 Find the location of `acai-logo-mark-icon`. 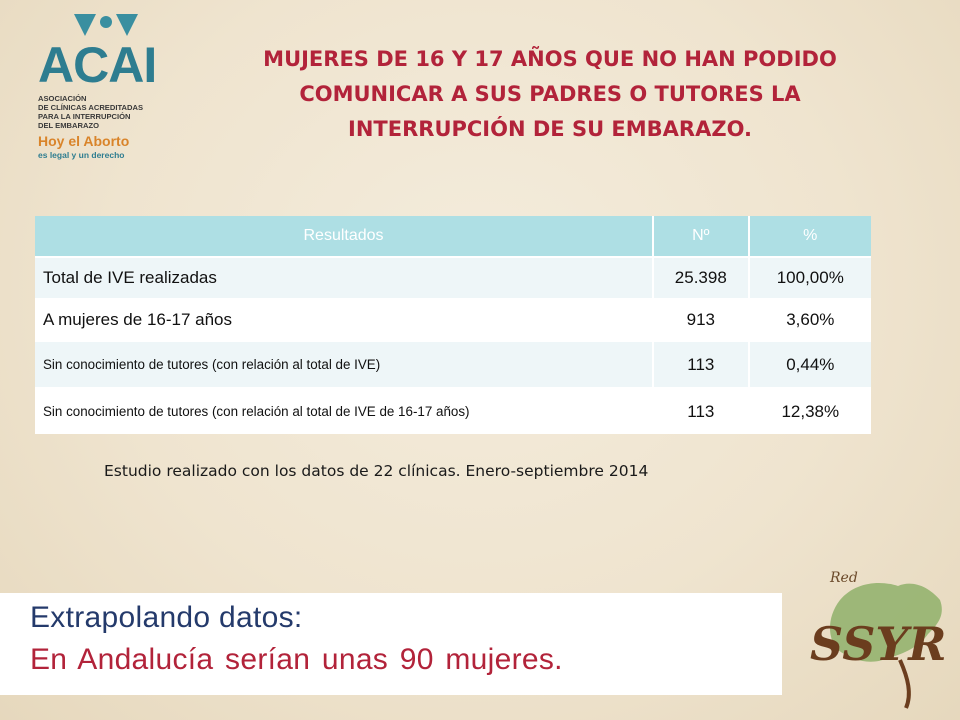

acai-logo-mark-icon is located at coordinates (106, 25).